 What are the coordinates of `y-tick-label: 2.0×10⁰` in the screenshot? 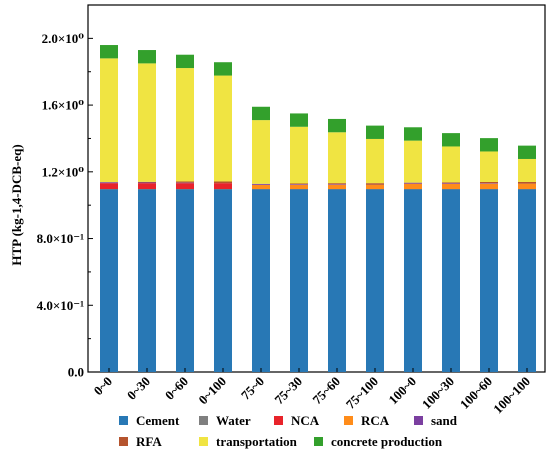 It's located at (63, 38).